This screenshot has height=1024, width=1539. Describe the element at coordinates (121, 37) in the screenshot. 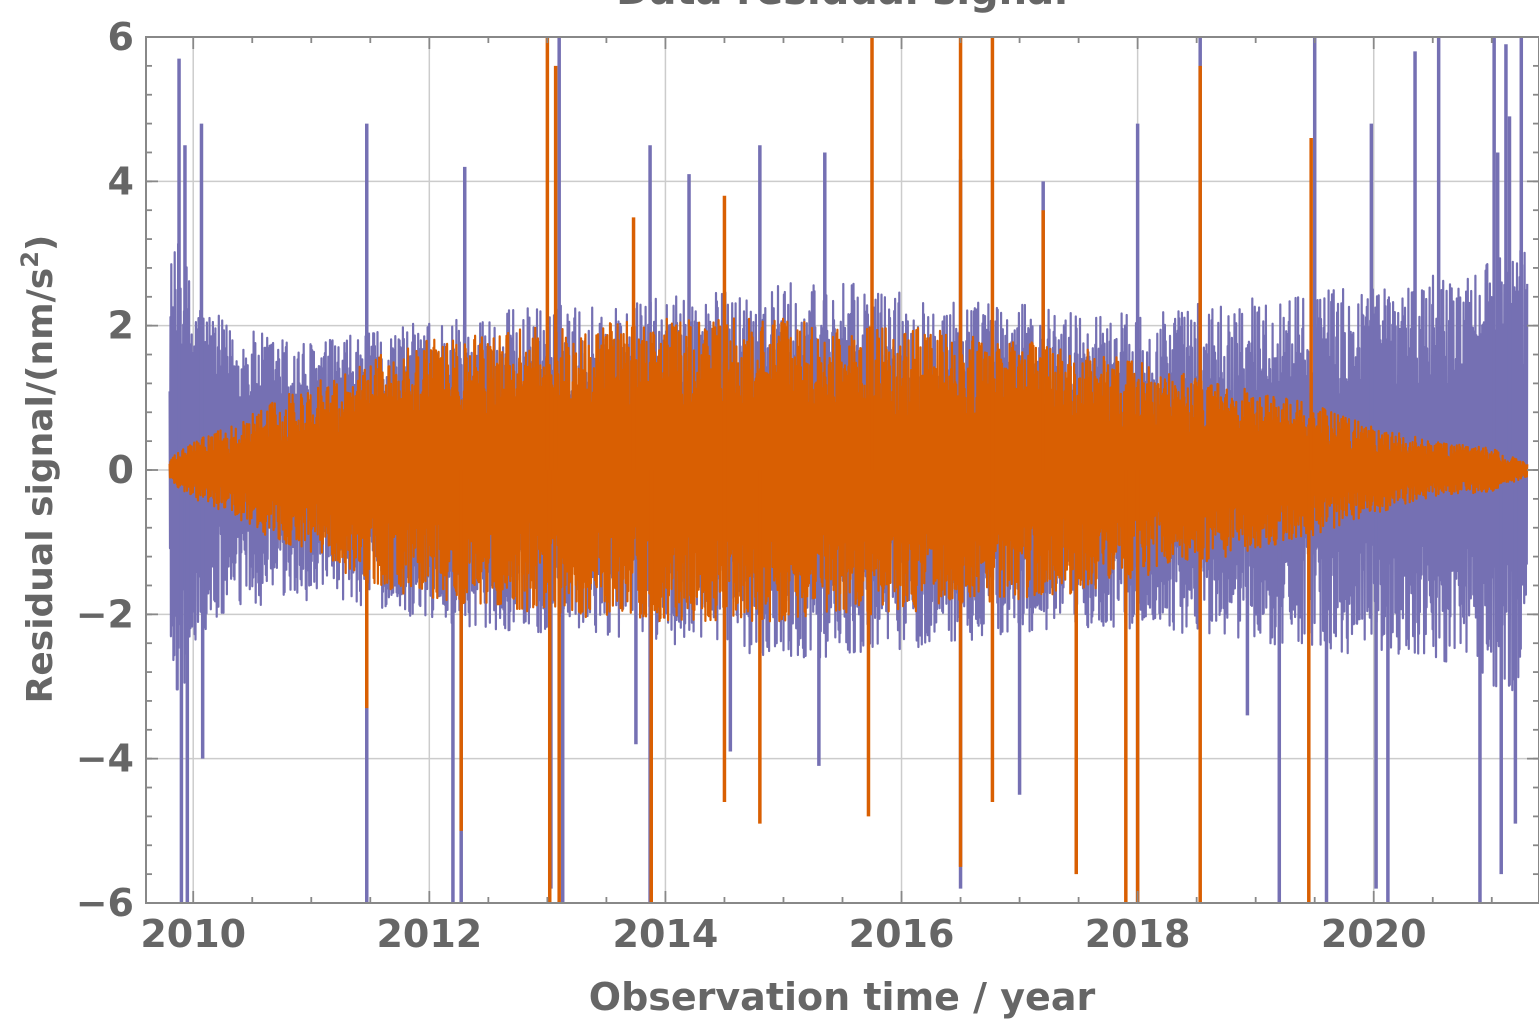

I see `y-tick-label: 6` at that location.